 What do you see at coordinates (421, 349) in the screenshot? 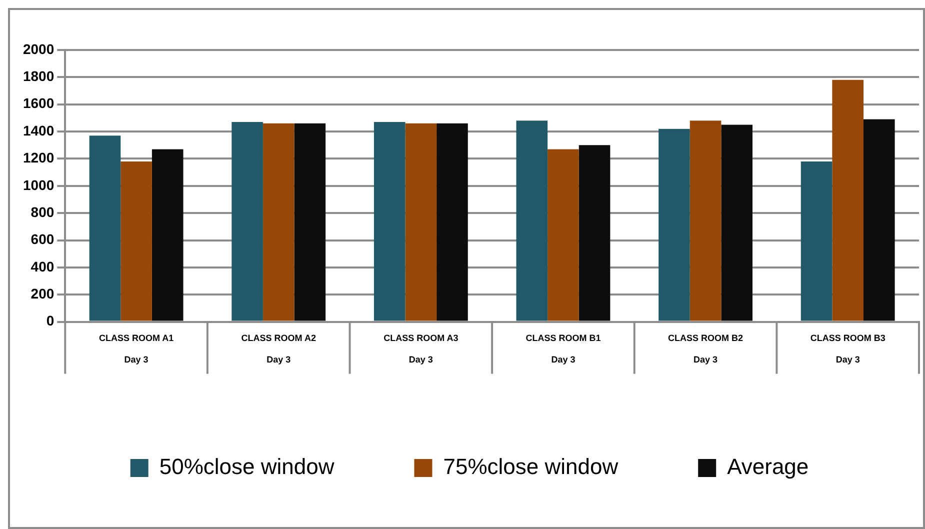
I see `category-label: CLASS ROOM A3 Day 3` at bounding box center [421, 349].